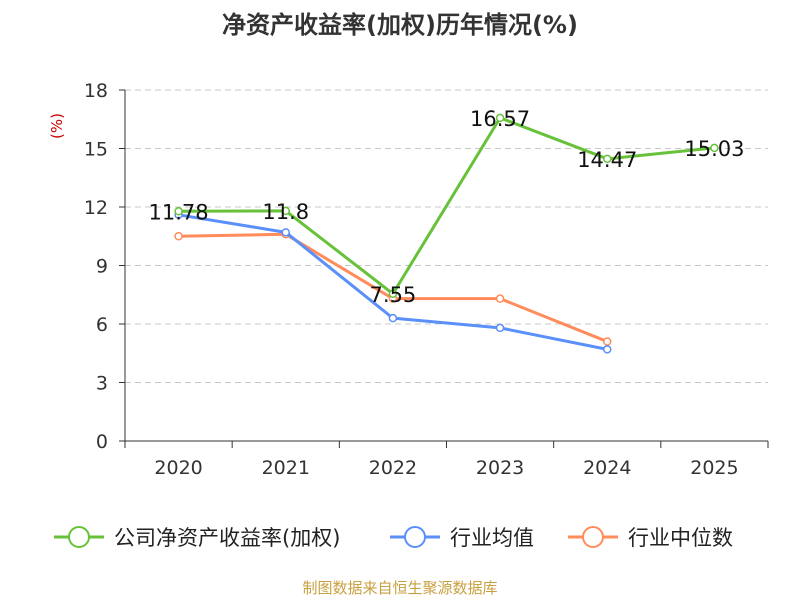  Describe the element at coordinates (96, 150) in the screenshot. I see `y-tick-label: 15` at that location.